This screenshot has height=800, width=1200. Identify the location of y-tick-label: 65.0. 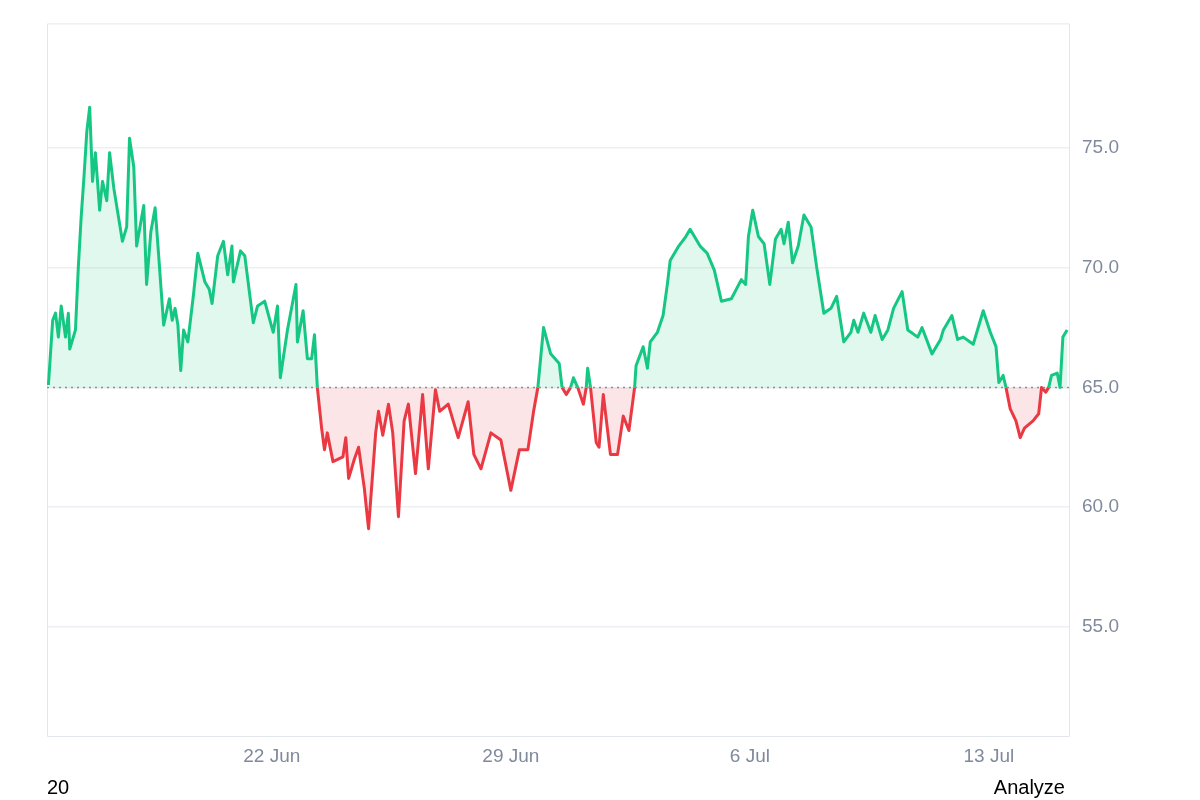
(1100, 386).